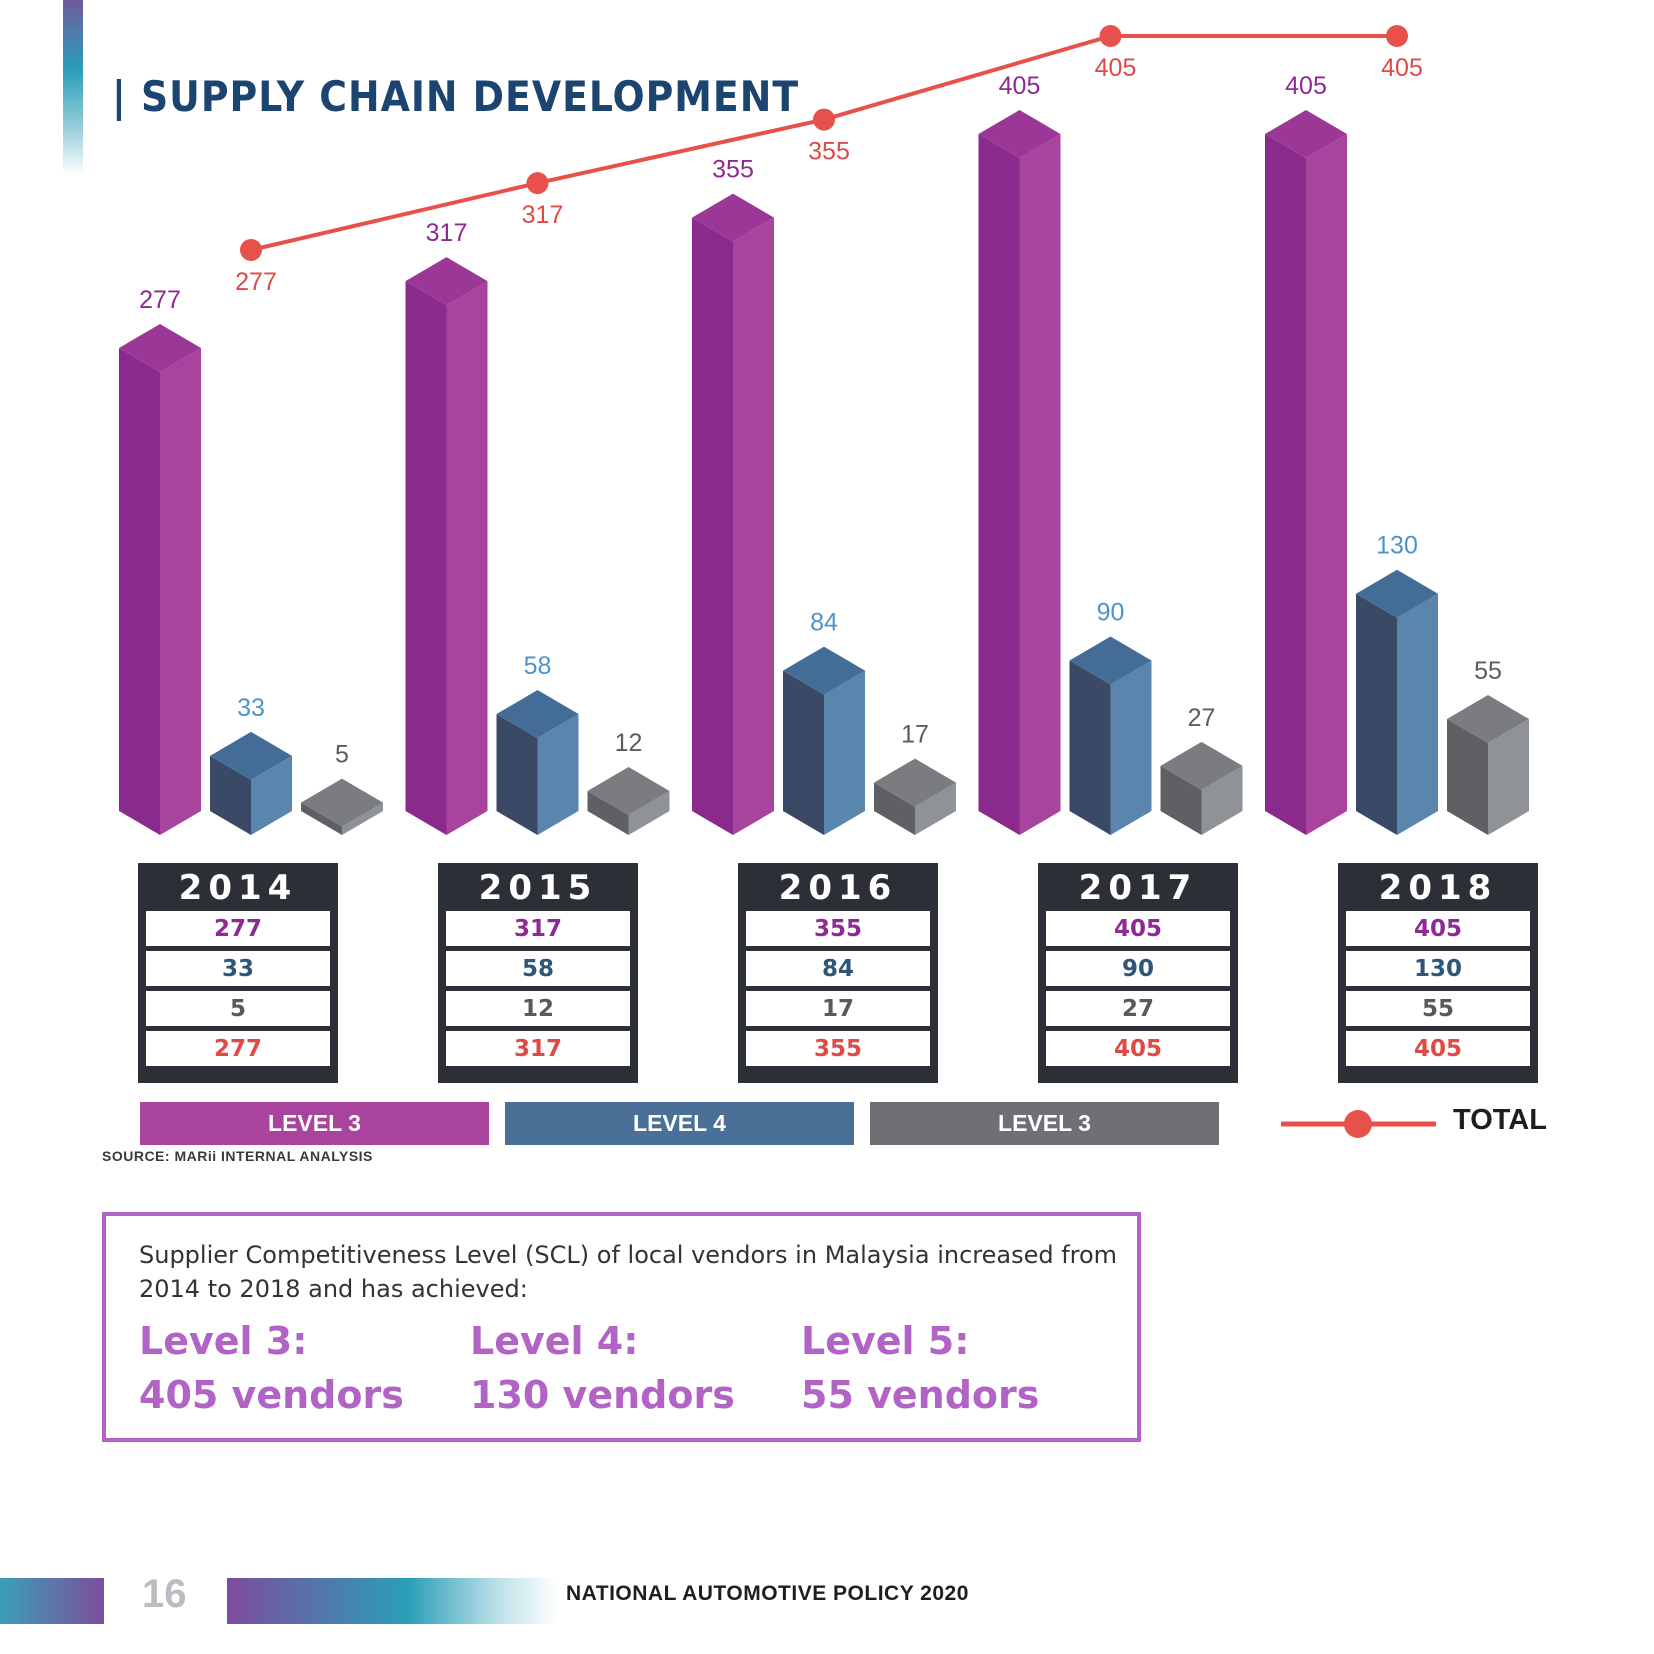 The height and width of the screenshot is (1654, 1654). I want to click on legend-level5: LEVEL 3, so click(1044, 1123).